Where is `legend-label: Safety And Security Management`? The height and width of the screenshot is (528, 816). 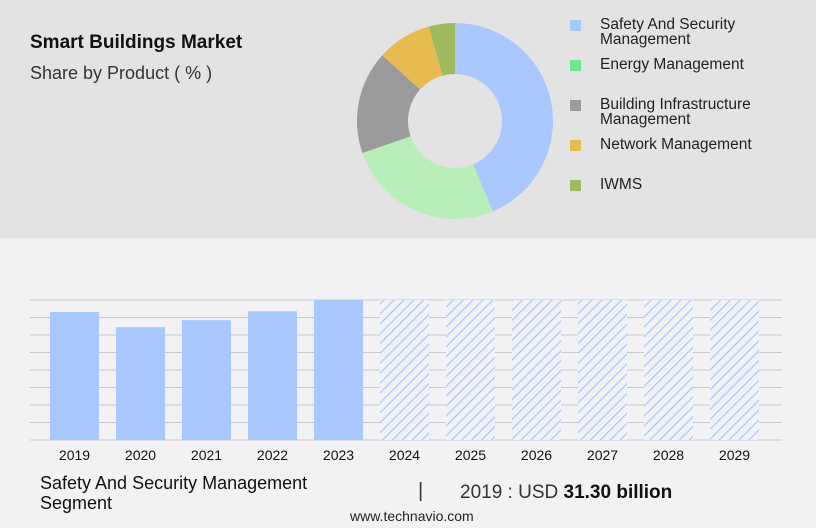
legend-label: Safety And Security Management is located at coordinates (668, 32).